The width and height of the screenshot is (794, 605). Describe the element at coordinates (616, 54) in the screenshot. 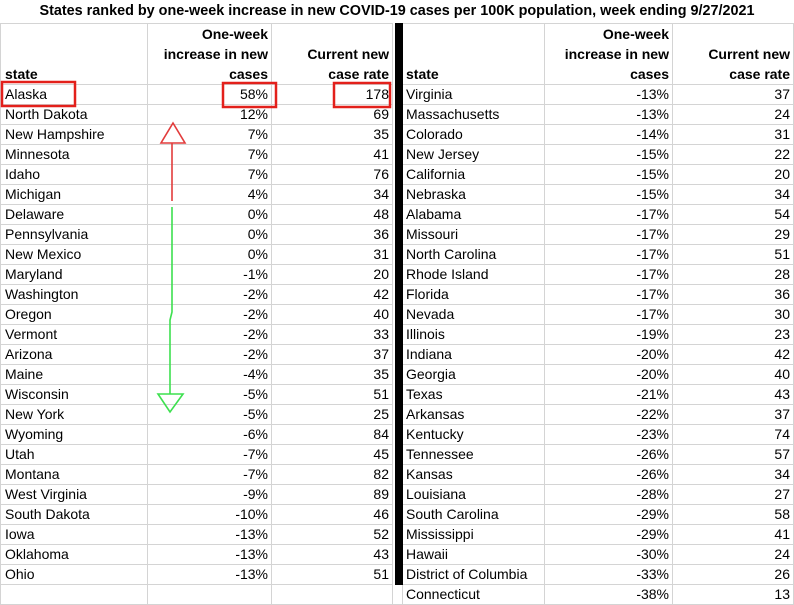

I see `column-header-change-label: One-week increase in new cases` at that location.